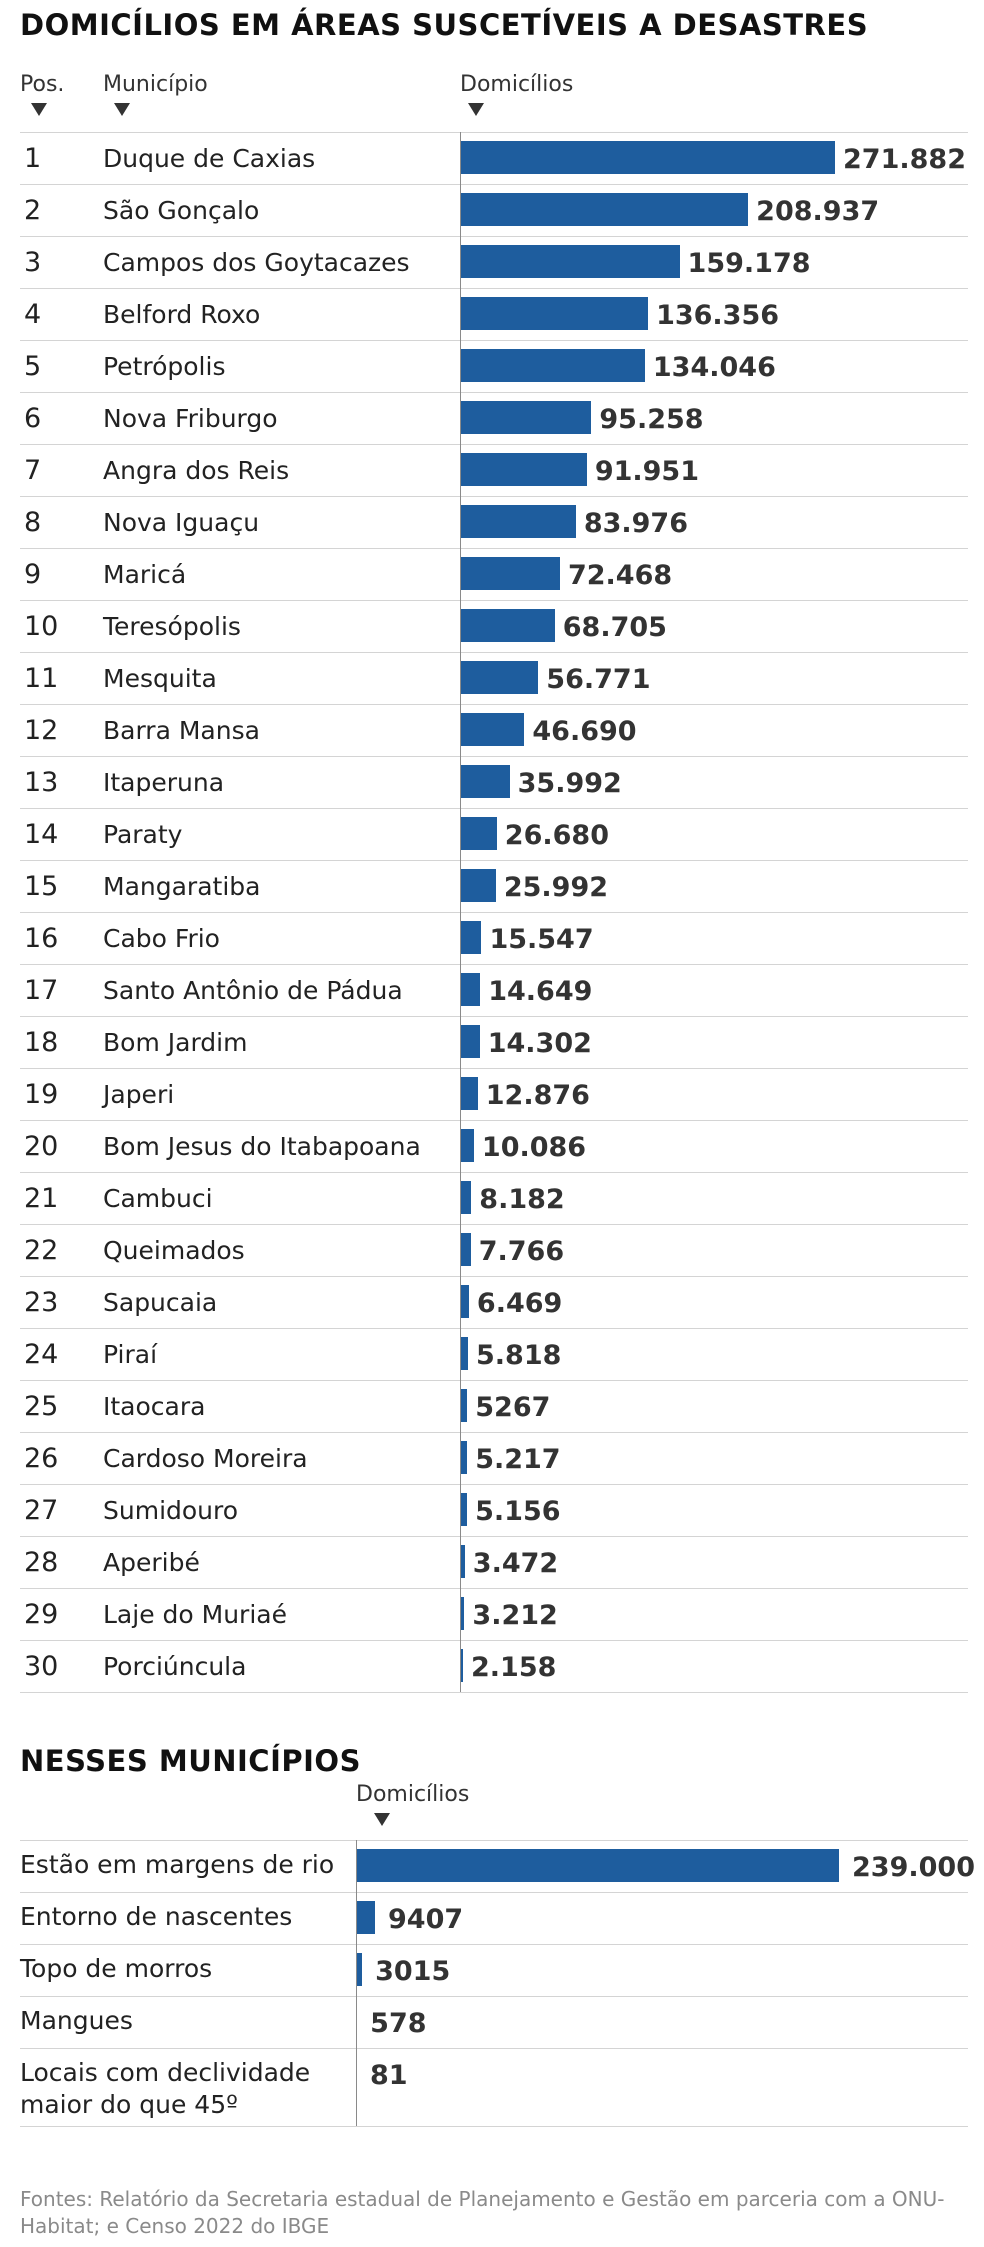 The image size is (984, 2247). Describe the element at coordinates (151, 1562) in the screenshot. I see `municipality-label: Aperibé` at that location.